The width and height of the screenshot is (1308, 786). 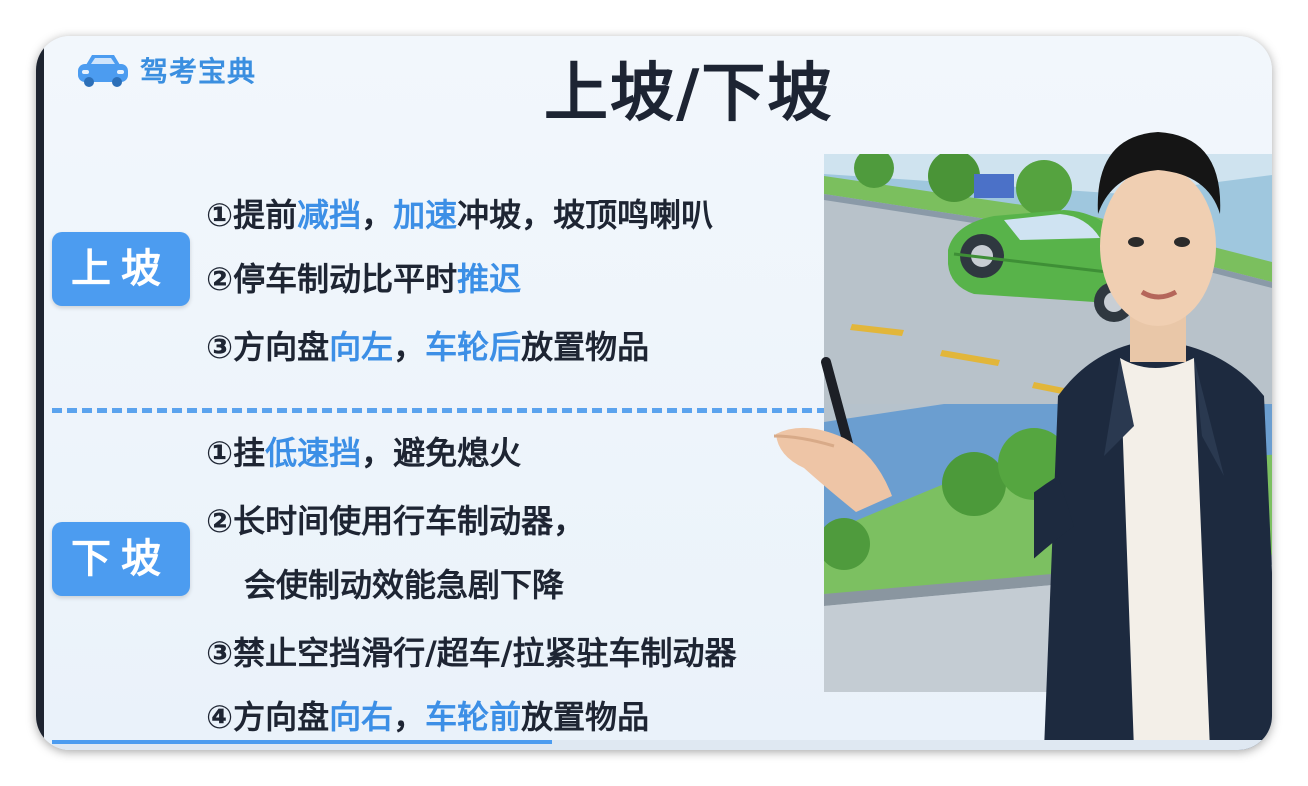 I want to click on downhill-item: 会使制动效能急剧下降, so click(x=404, y=583).